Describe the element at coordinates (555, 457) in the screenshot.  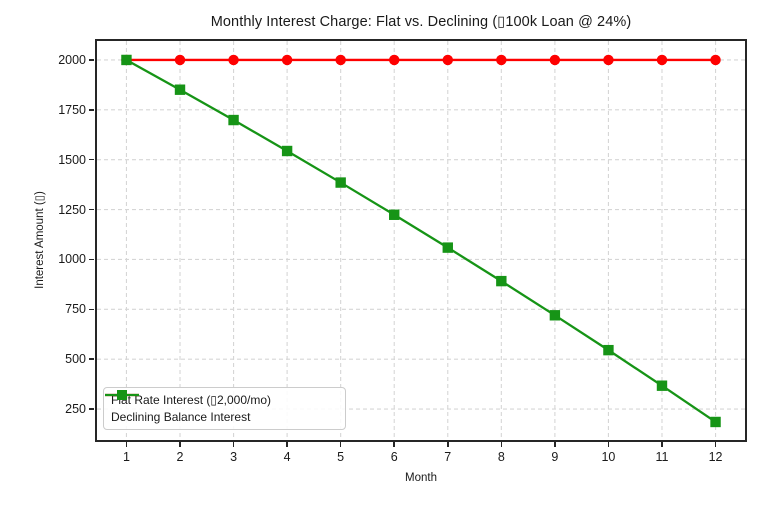
I see `x-tick-label: 9` at that location.